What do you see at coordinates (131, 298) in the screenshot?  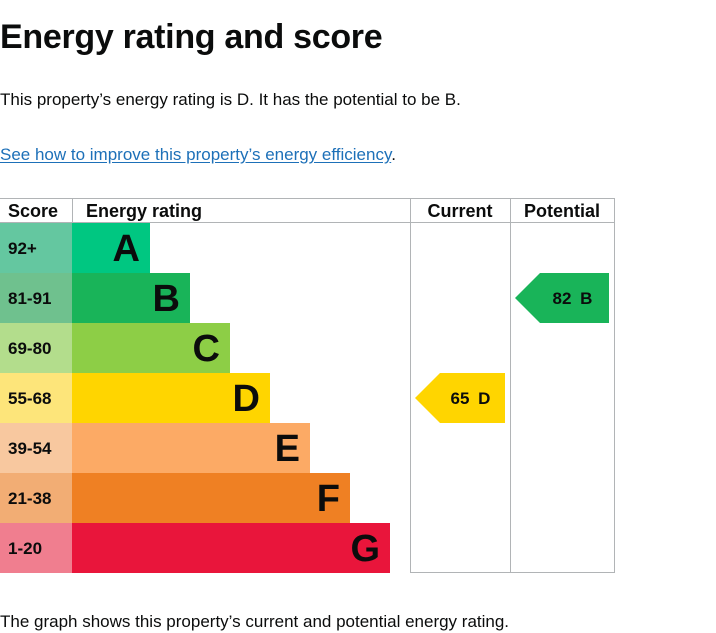 I see `rating-bar-b` at bounding box center [131, 298].